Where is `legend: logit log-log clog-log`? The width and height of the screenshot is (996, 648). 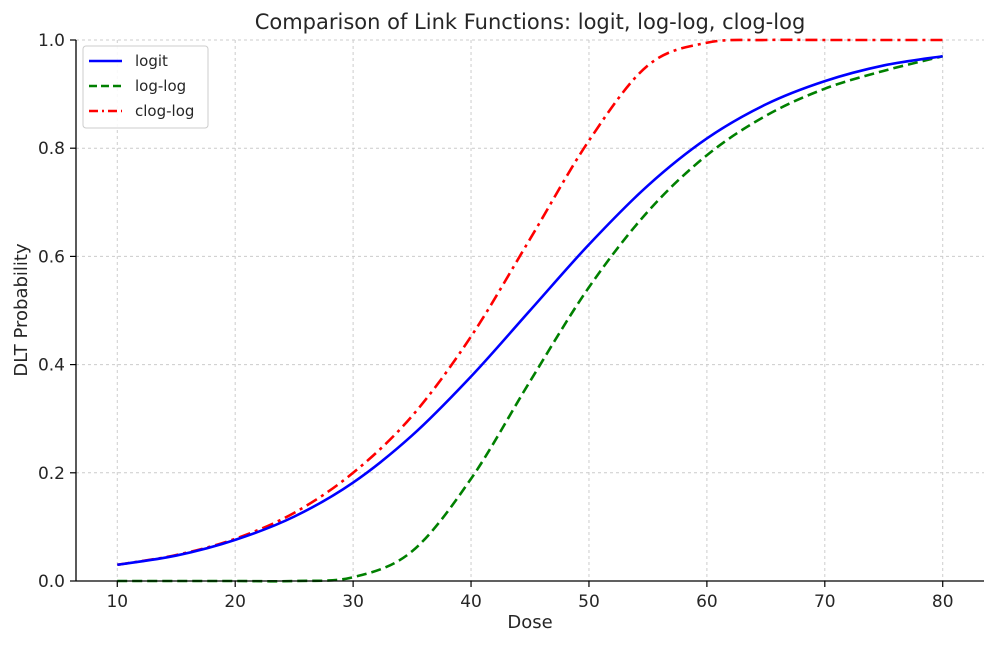
legend: logit log-log clog-log is located at coordinates (145, 87).